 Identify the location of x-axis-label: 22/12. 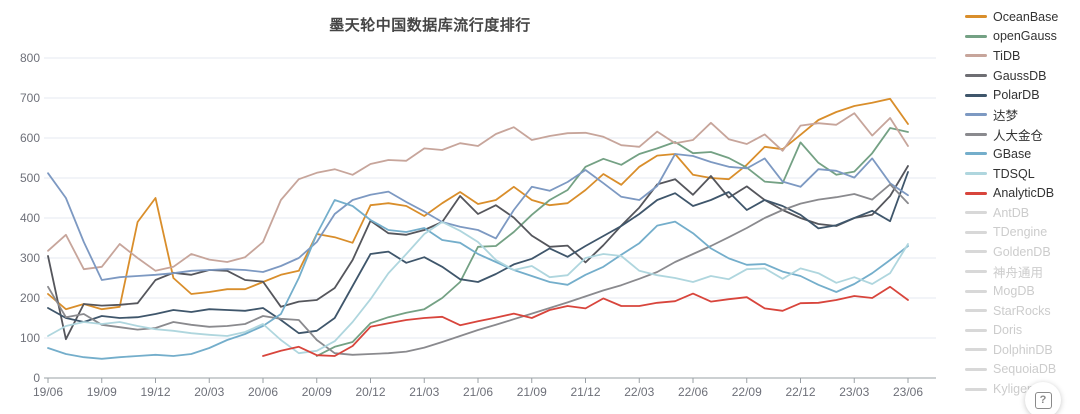
(800, 392).